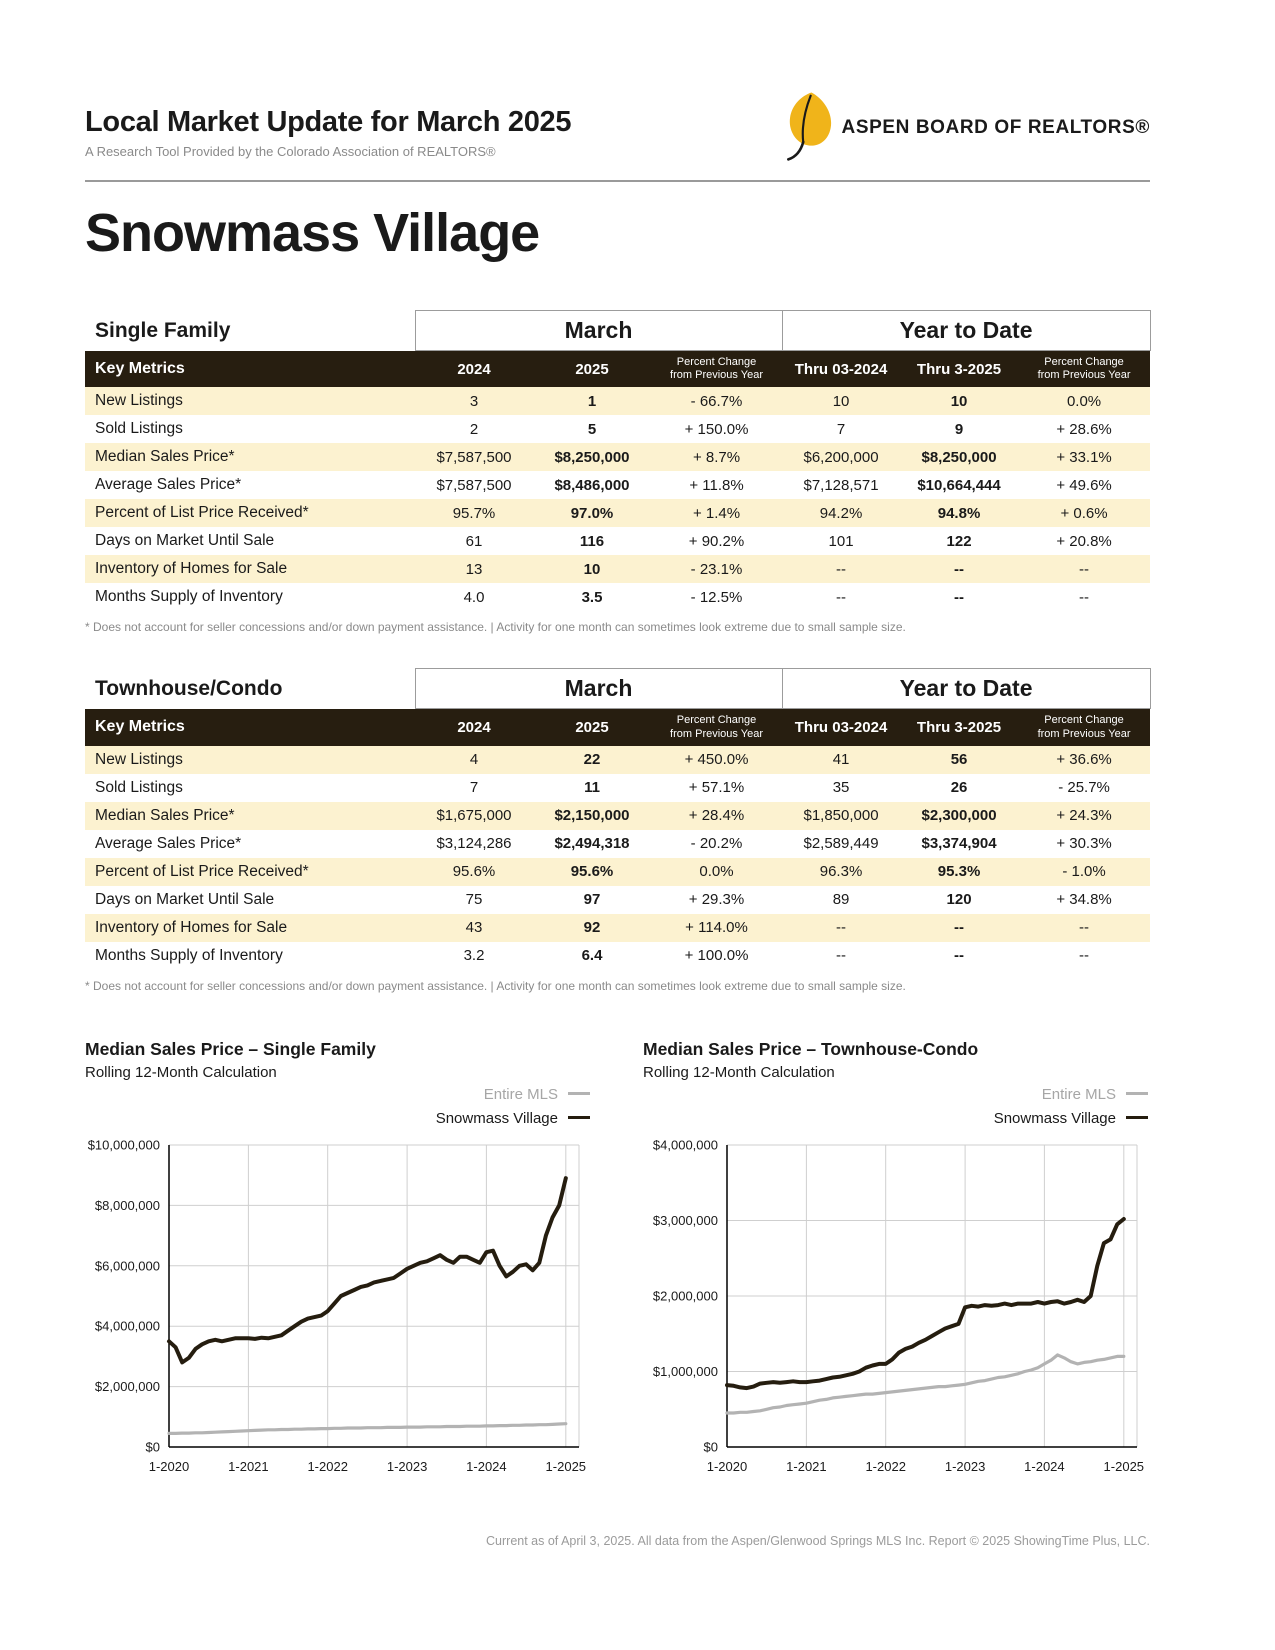  Describe the element at coordinates (1084, 457) in the screenshot. I see `value-cell: + 33.1%` at that location.